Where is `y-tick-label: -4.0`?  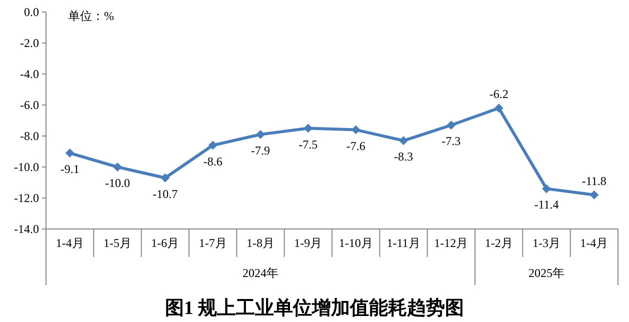 y-tick-label: -4.0 is located at coordinates (29, 74).